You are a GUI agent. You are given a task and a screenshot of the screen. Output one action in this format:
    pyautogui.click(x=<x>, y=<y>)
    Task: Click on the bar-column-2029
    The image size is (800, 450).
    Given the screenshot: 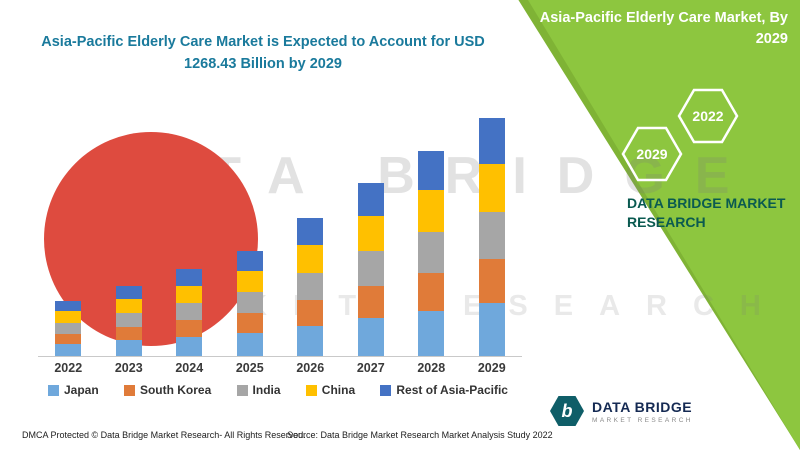 What is the action you would take?
    pyautogui.click(x=492, y=237)
    